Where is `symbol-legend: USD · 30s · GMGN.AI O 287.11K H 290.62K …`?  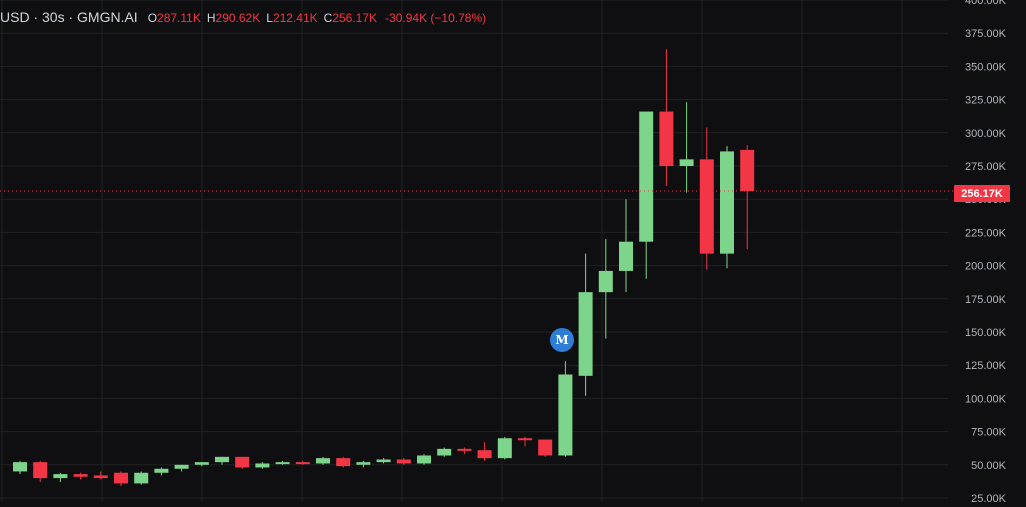
symbol-legend: USD · 30s · GMGN.AI O 287.11K H 290.62K … is located at coordinates (243, 17).